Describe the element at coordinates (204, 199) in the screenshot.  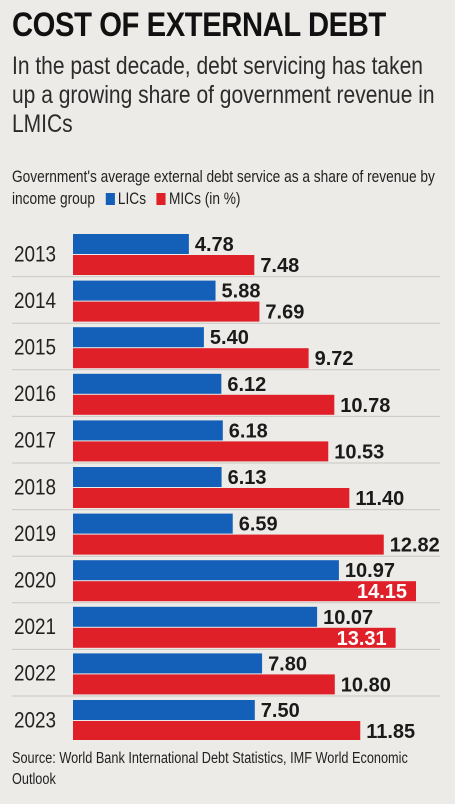
I see `legend-label-mics: MICs (in %)` at that location.